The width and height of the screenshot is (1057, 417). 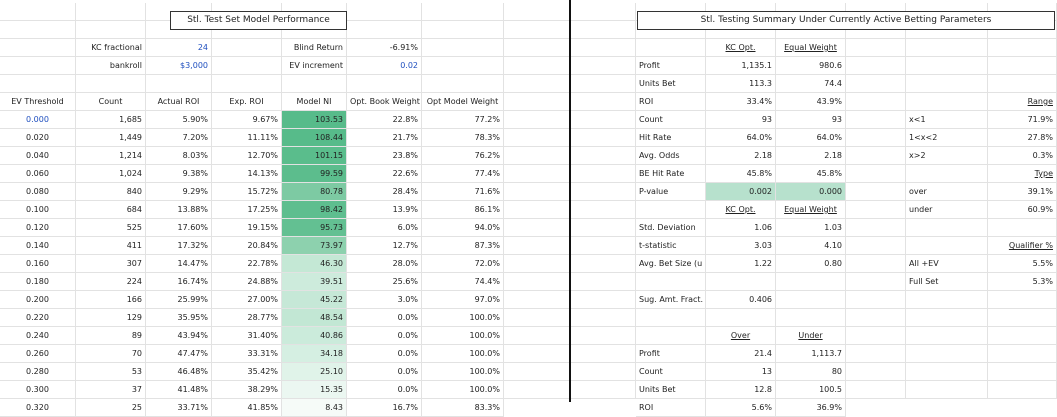 I want to click on ou-label: Profit, so click(x=671, y=354).